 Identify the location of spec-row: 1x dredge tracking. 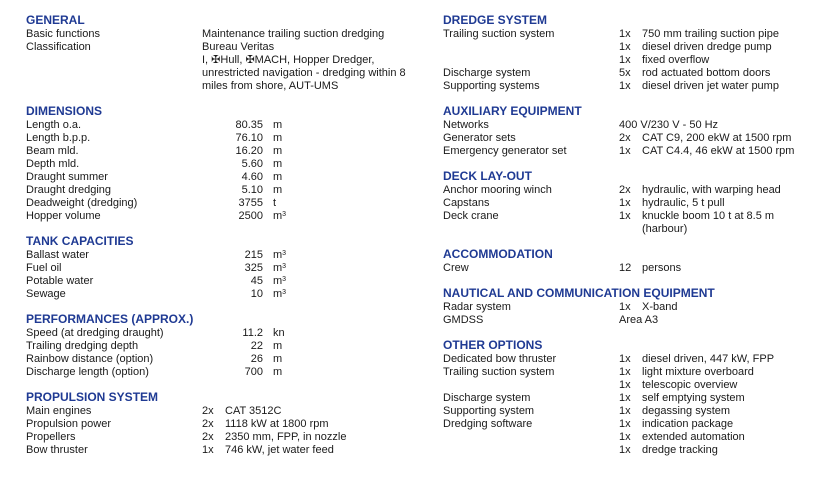
(635, 450).